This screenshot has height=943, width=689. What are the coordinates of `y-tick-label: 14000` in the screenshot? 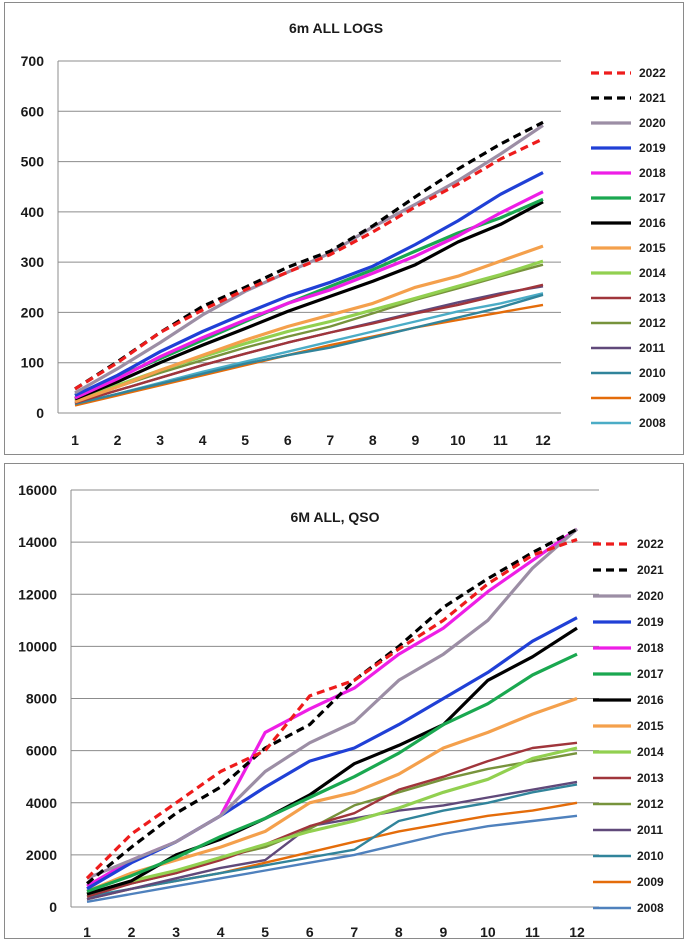 It's located at (37, 542).